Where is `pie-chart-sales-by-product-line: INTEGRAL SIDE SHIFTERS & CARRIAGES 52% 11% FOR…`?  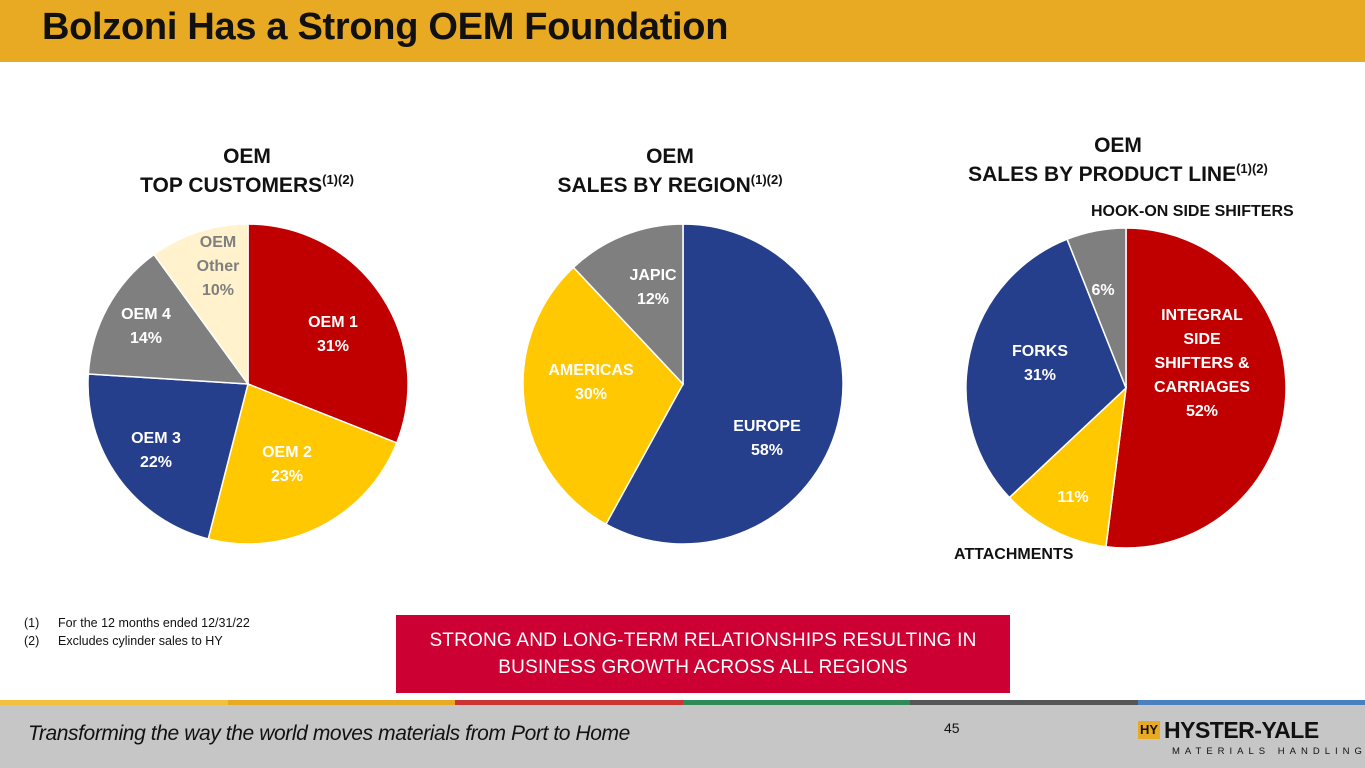
pie-chart-sales-by-product-line: INTEGRAL SIDE SHIFTERS & CARRIAGES 52% 11% FOR… is located at coordinates (1126, 388).